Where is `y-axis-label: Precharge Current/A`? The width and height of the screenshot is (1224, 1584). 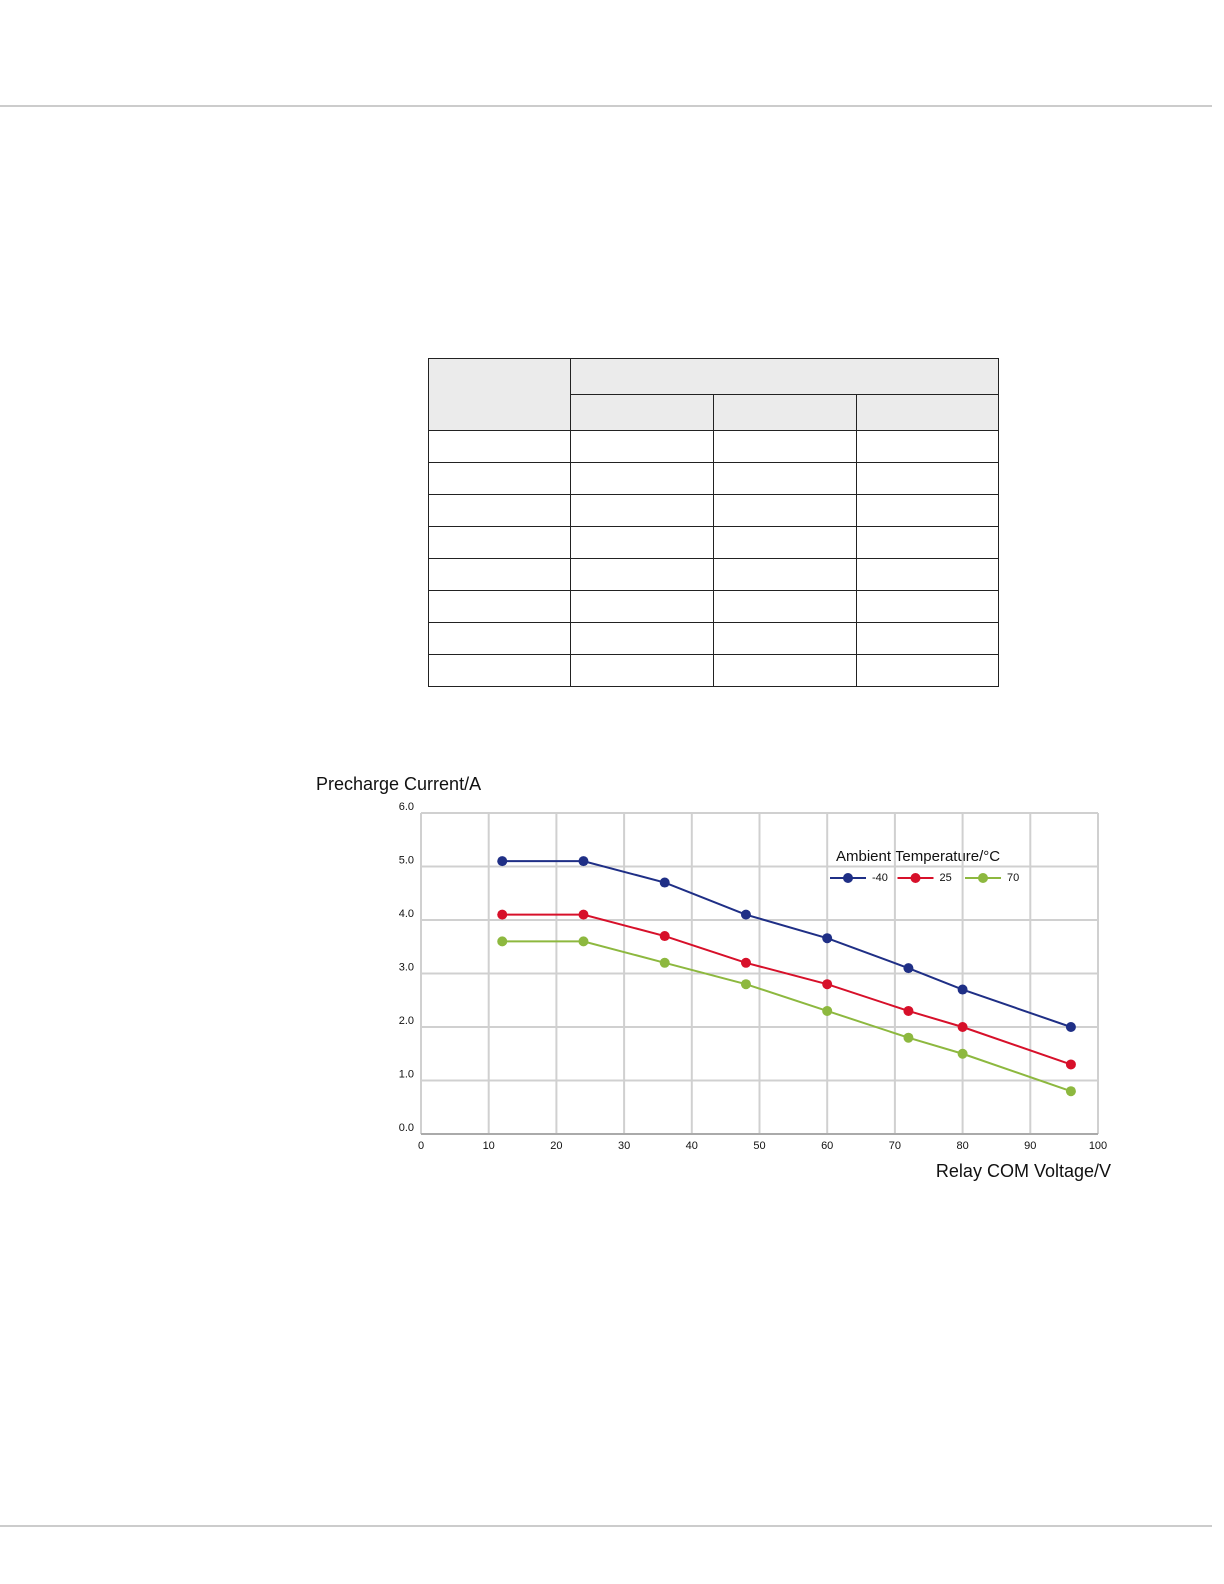
y-axis-label: Precharge Current/A is located at coordinates (398, 784).